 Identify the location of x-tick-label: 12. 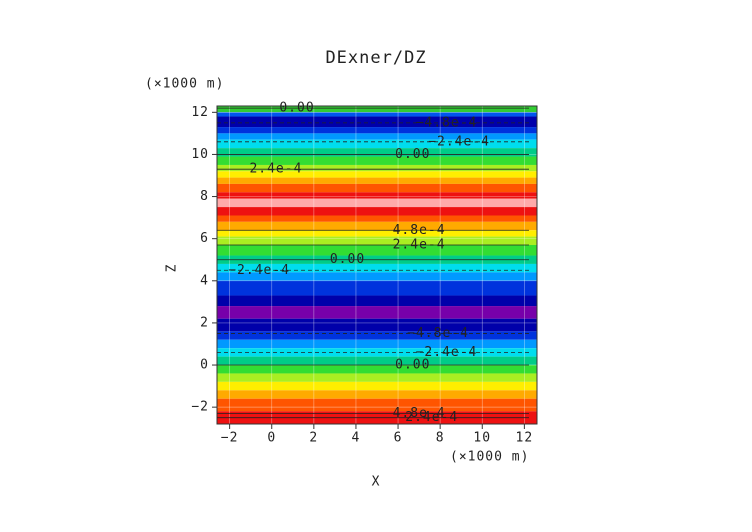
(525, 438).